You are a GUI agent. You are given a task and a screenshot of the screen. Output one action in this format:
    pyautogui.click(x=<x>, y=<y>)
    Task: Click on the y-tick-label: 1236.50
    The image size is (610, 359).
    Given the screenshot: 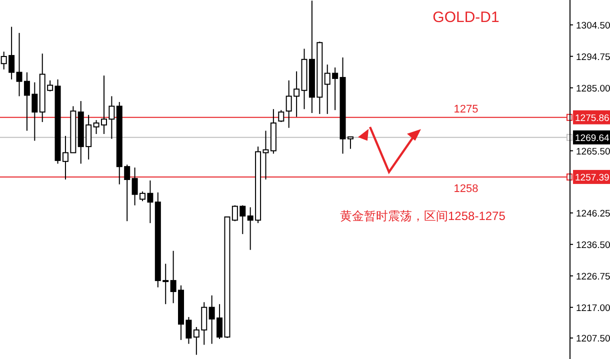 What is the action you would take?
    pyautogui.click(x=593, y=245)
    